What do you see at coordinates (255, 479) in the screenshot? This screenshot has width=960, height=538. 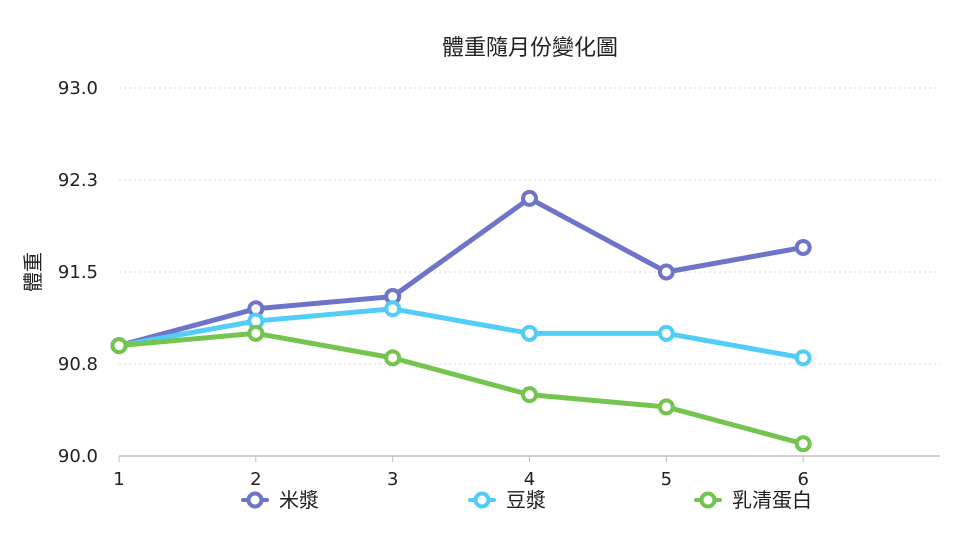 I see `x-tick-label: 2` at bounding box center [255, 479].